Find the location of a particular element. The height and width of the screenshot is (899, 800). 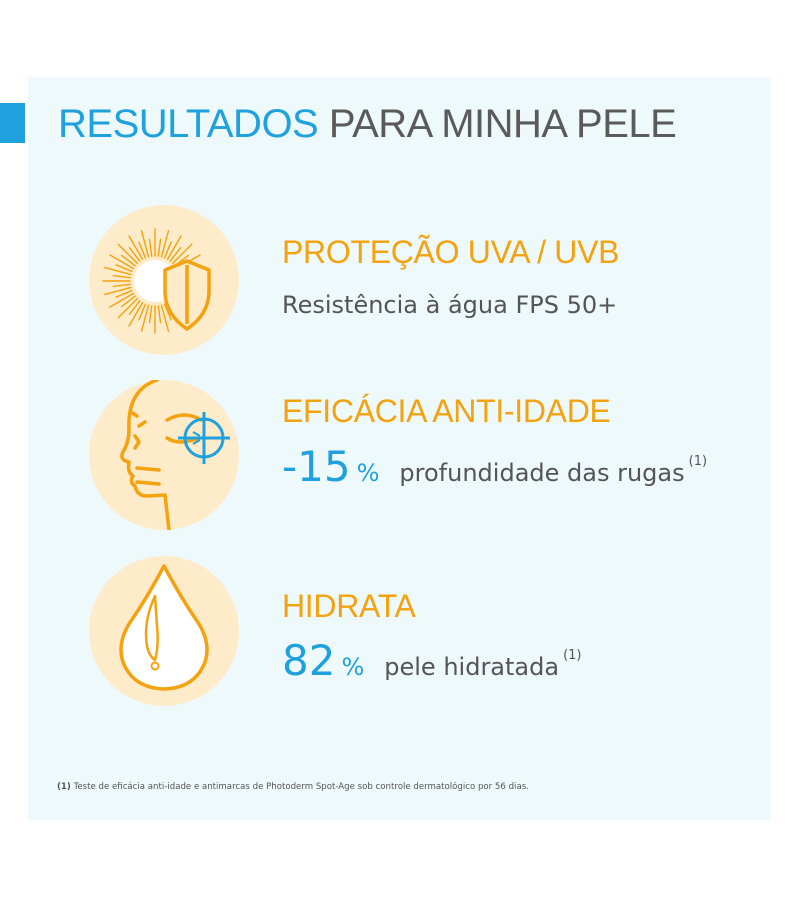

wrinkle-unit: % is located at coordinates (368, 473).